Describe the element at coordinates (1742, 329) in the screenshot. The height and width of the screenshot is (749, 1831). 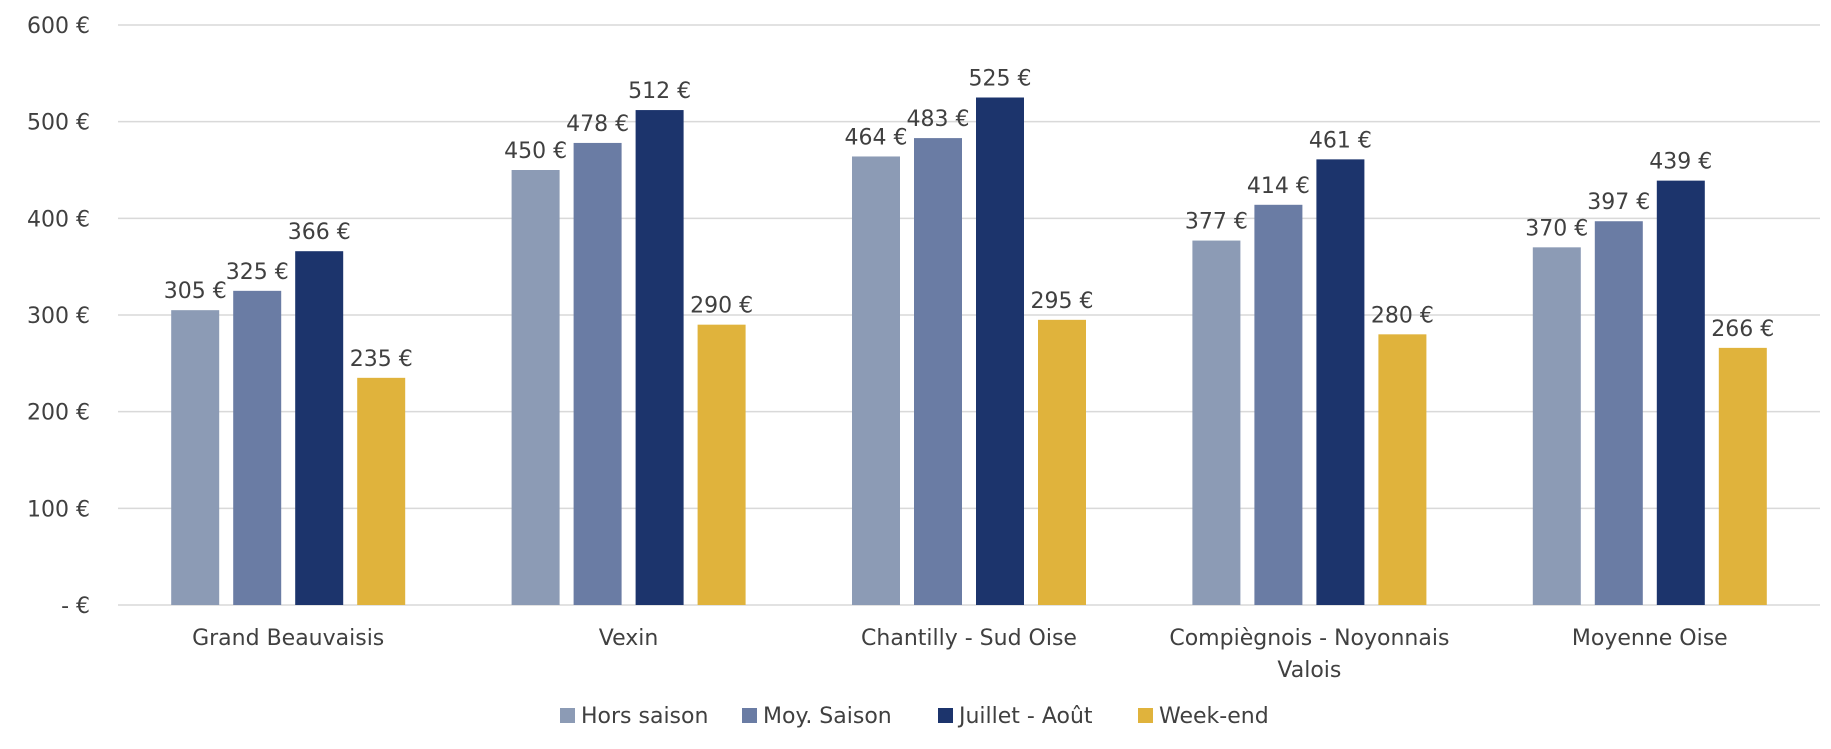
I see `data-label: 266 €` at that location.